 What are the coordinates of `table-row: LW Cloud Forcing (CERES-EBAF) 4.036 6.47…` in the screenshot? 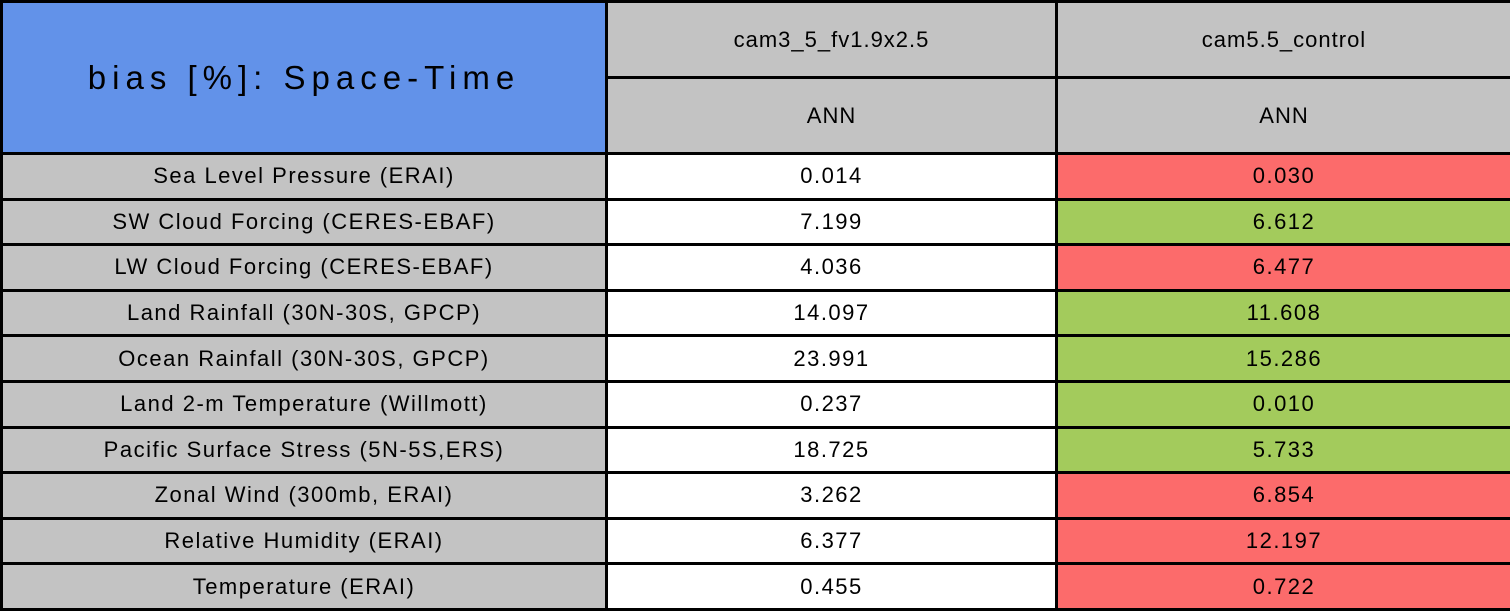 It's located at (755, 267).